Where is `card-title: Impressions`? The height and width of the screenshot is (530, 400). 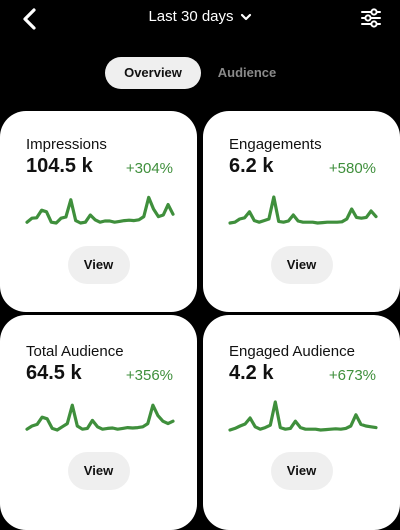 card-title: Impressions is located at coordinates (66, 144).